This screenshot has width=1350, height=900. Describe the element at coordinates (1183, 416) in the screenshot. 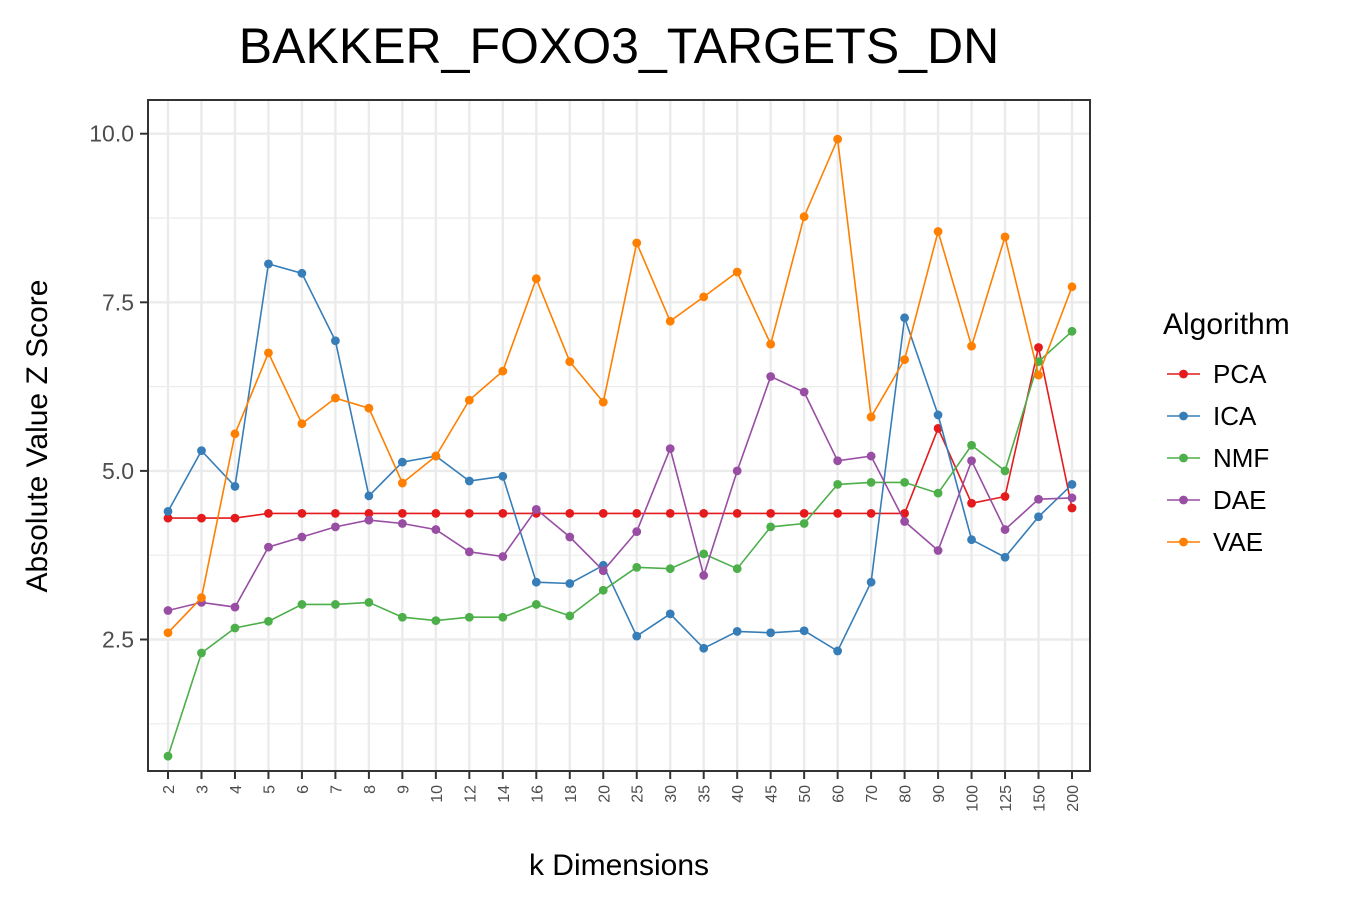

I see `legend-key-point-ica` at that location.